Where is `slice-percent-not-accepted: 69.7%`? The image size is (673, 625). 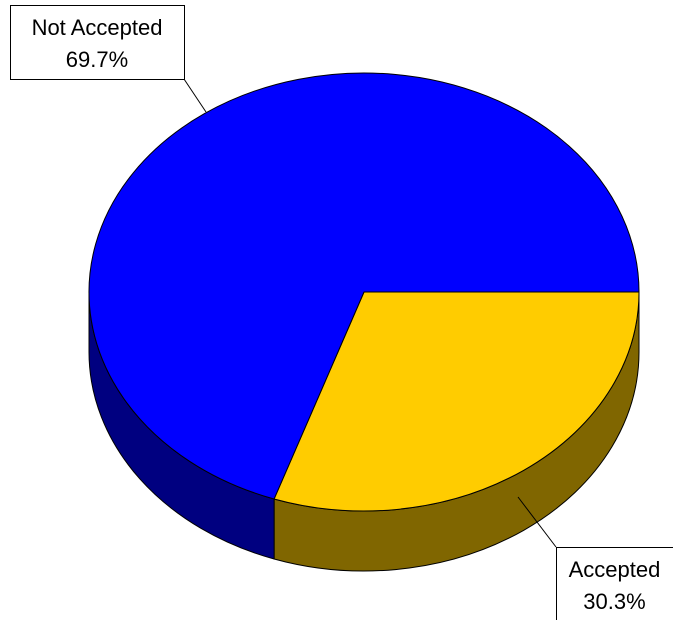 slice-percent-not-accepted: 69.7% is located at coordinates (97, 59).